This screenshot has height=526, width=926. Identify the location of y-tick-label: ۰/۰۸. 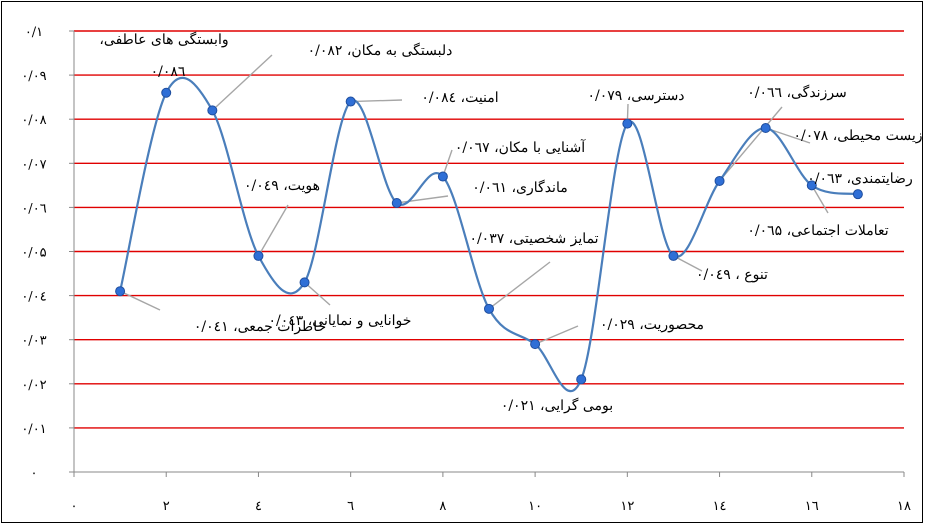
(33, 120).